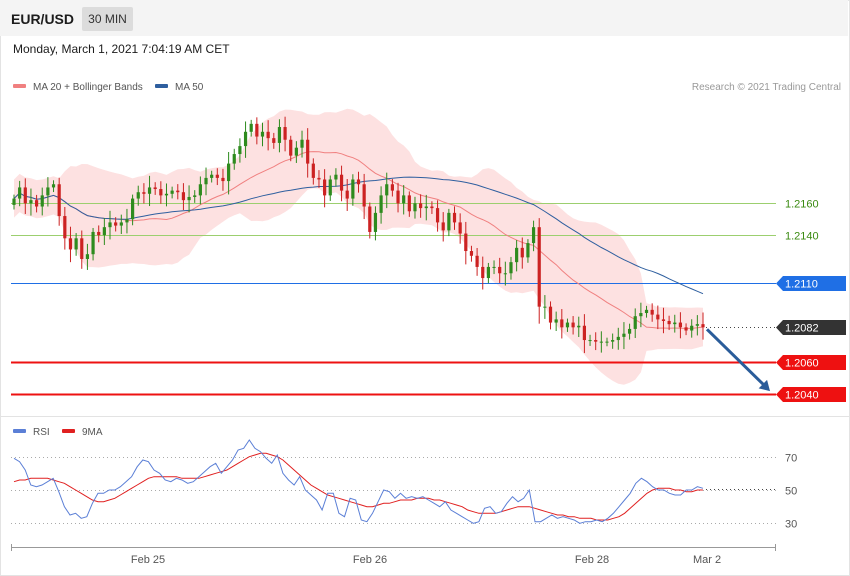  What do you see at coordinates (802, 396) in the screenshot?
I see `level-label-1.2040: 1.2040` at bounding box center [802, 396].